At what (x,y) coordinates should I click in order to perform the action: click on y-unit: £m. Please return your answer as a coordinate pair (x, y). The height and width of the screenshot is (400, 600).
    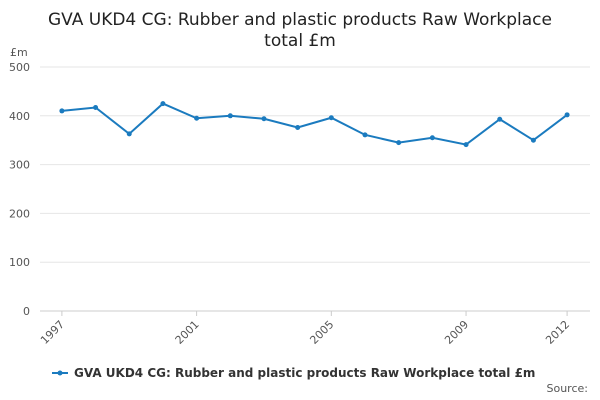
    Looking at the image, I should click on (19, 52).